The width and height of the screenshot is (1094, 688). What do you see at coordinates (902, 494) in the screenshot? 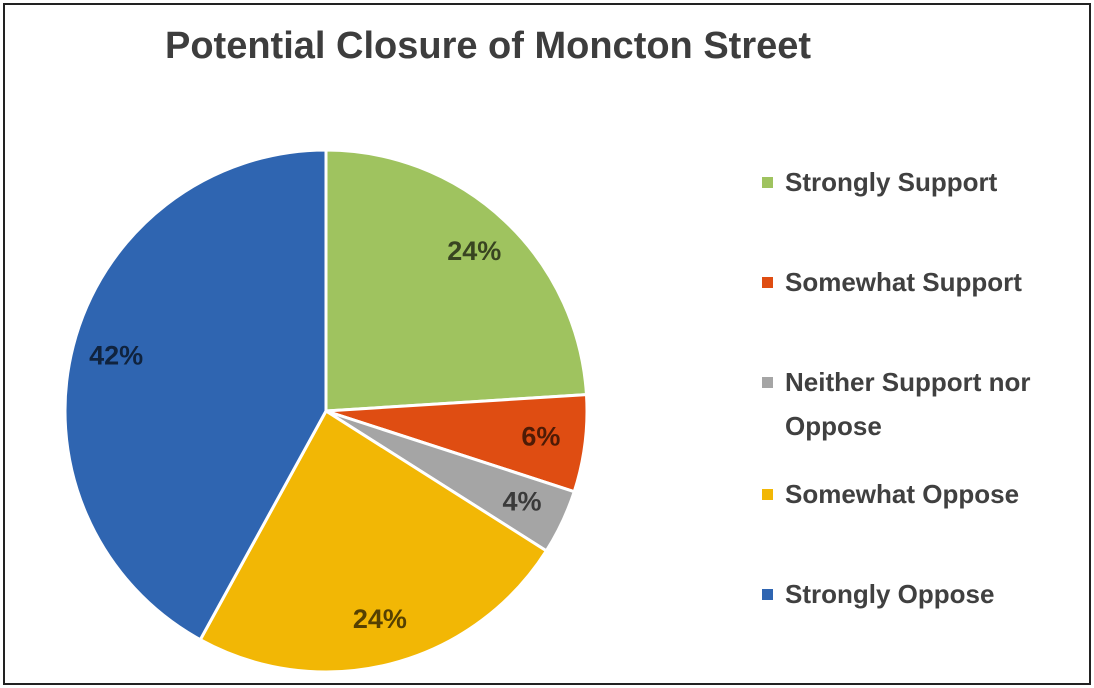
I see `legend-label: Somewhat Oppose` at bounding box center [902, 494].